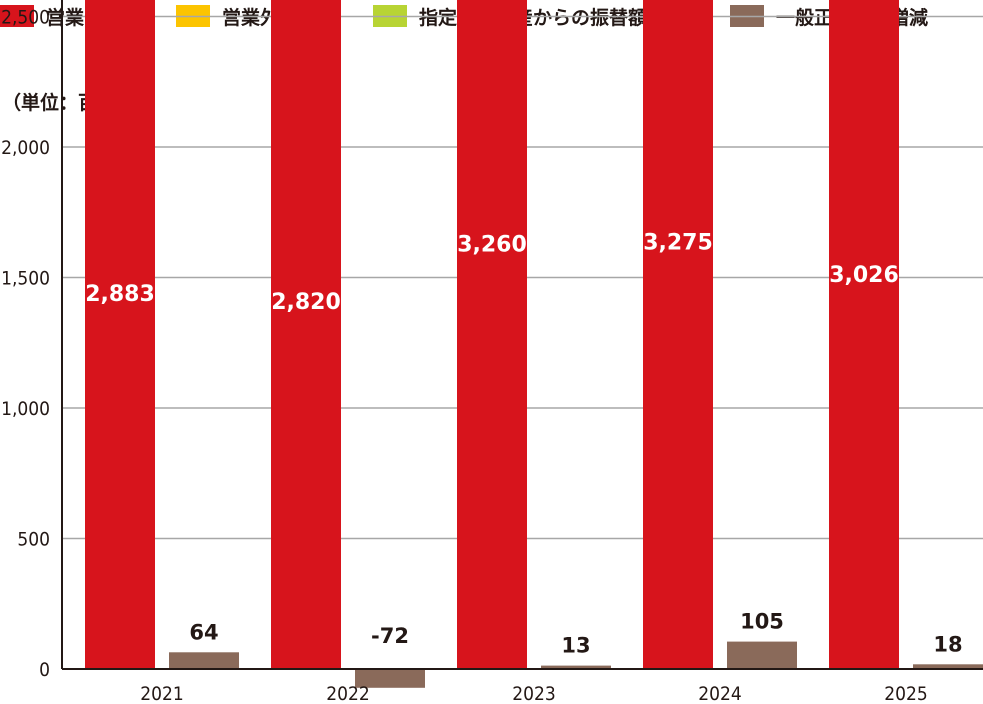  Describe the element at coordinates (720, 693) in the screenshot. I see `x-tick-label: 2024` at that location.